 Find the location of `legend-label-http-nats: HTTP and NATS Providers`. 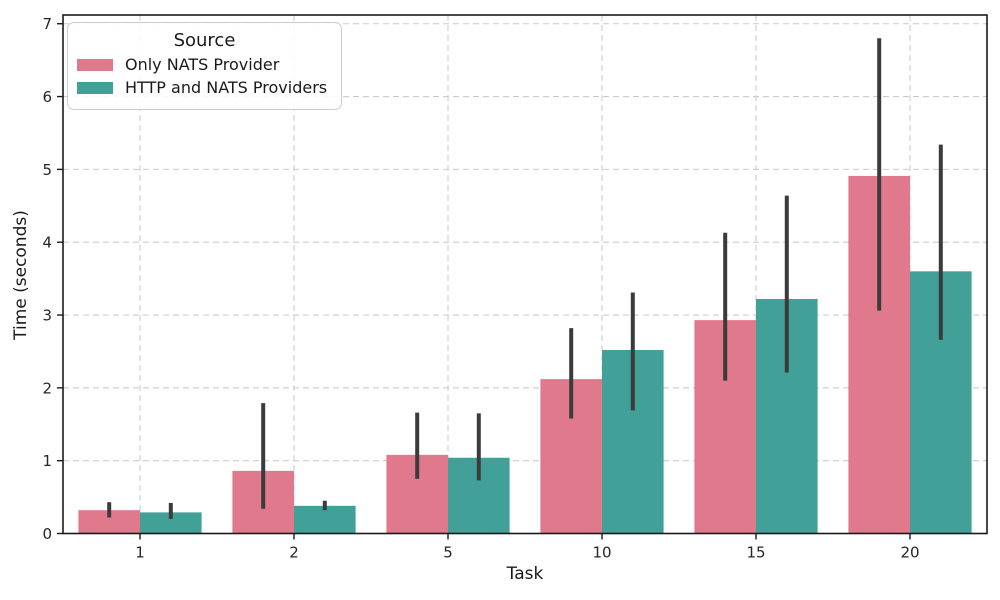

legend-label-http-nats: HTTP and NATS Providers is located at coordinates (226, 87).